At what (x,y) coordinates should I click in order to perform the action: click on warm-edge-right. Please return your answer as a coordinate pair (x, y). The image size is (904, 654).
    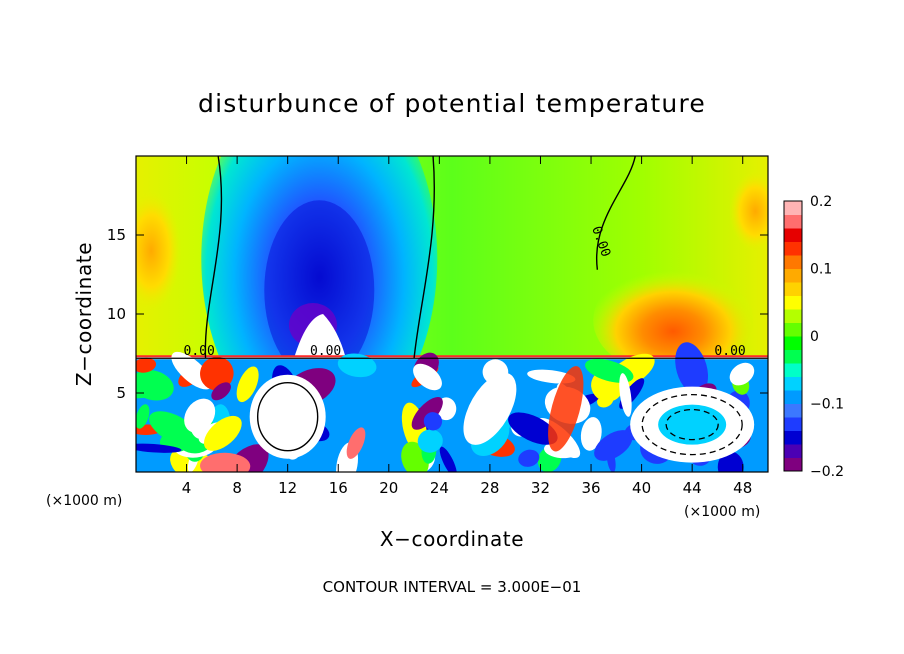
    Looking at the image, I should click on (748, 211).